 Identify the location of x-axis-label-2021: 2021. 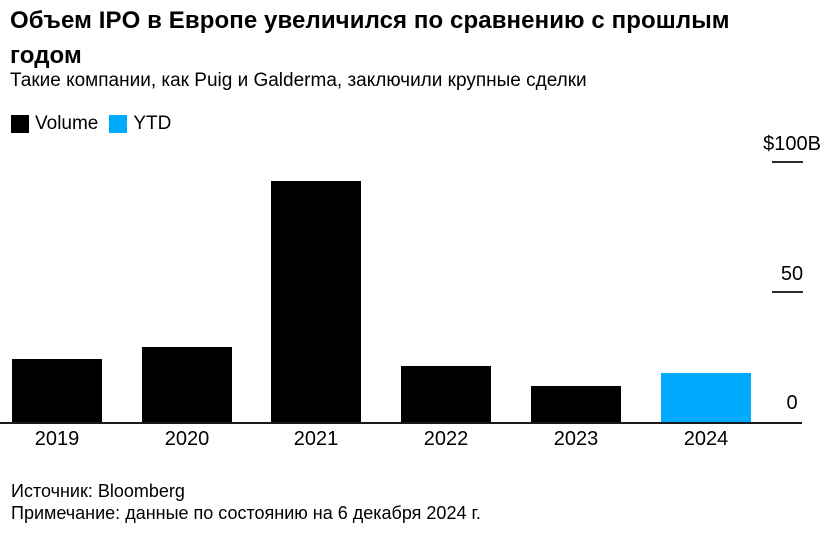
(316, 439).